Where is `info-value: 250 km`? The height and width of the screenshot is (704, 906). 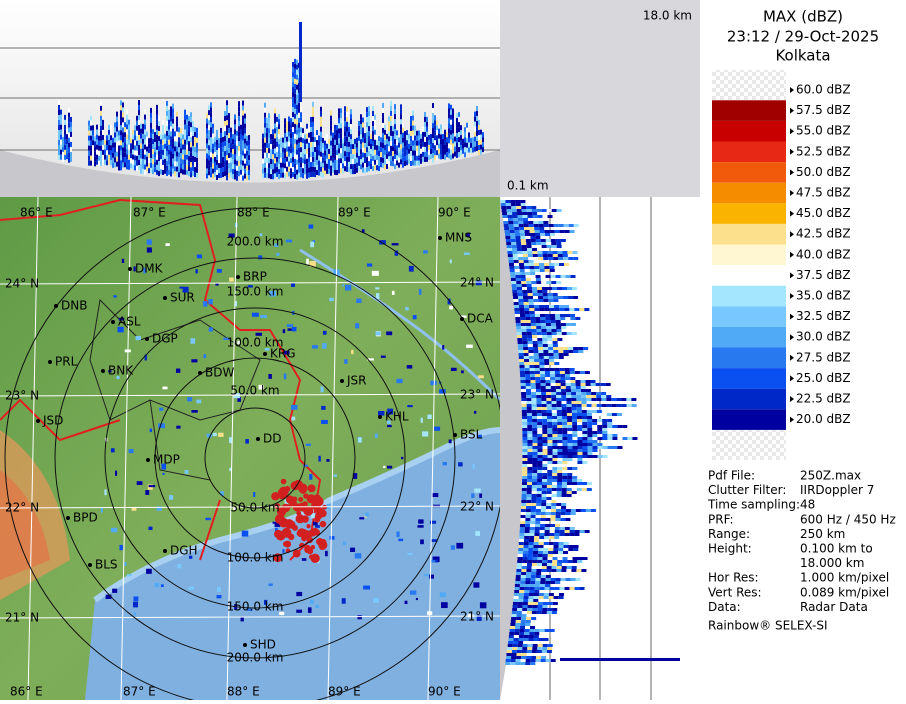 info-value: 250 km is located at coordinates (822, 534).